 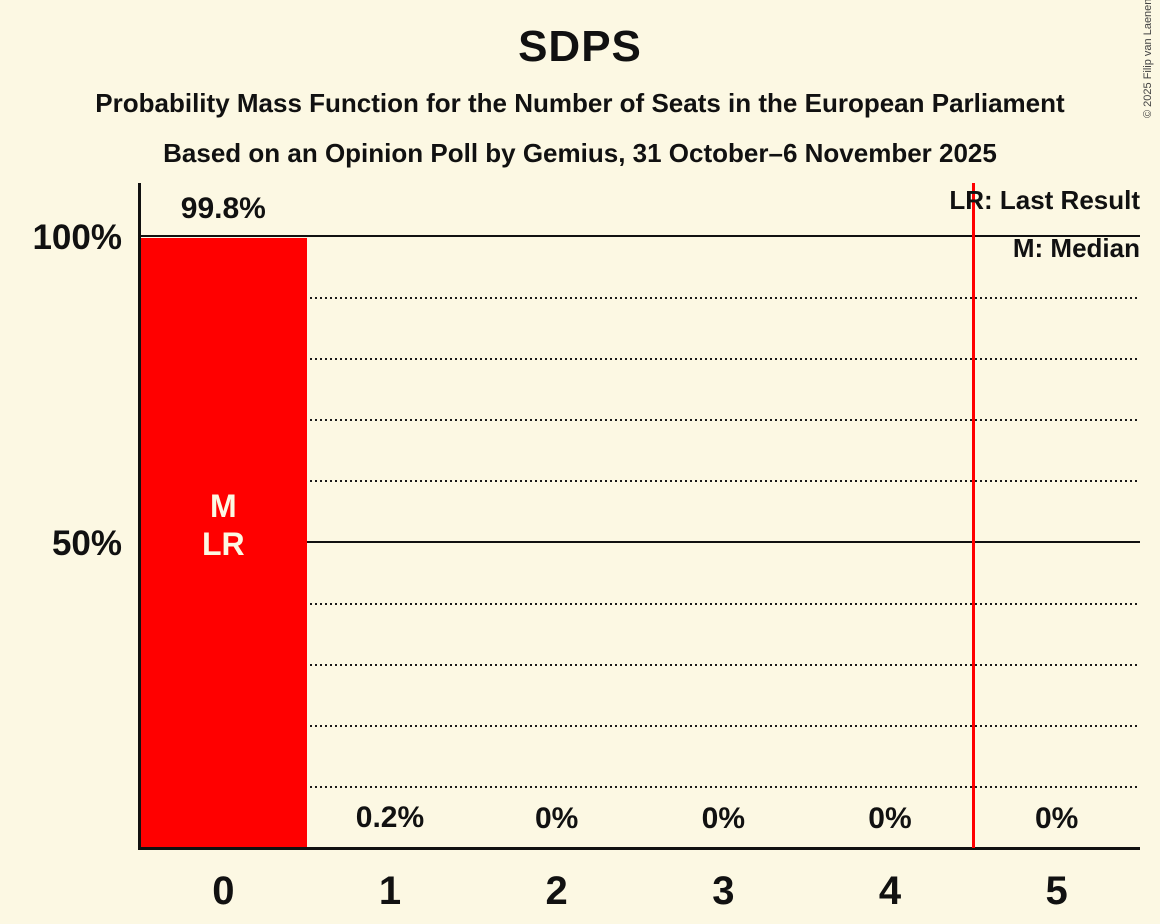 I want to click on x-axis-tick-1: 1, so click(x=390, y=891).